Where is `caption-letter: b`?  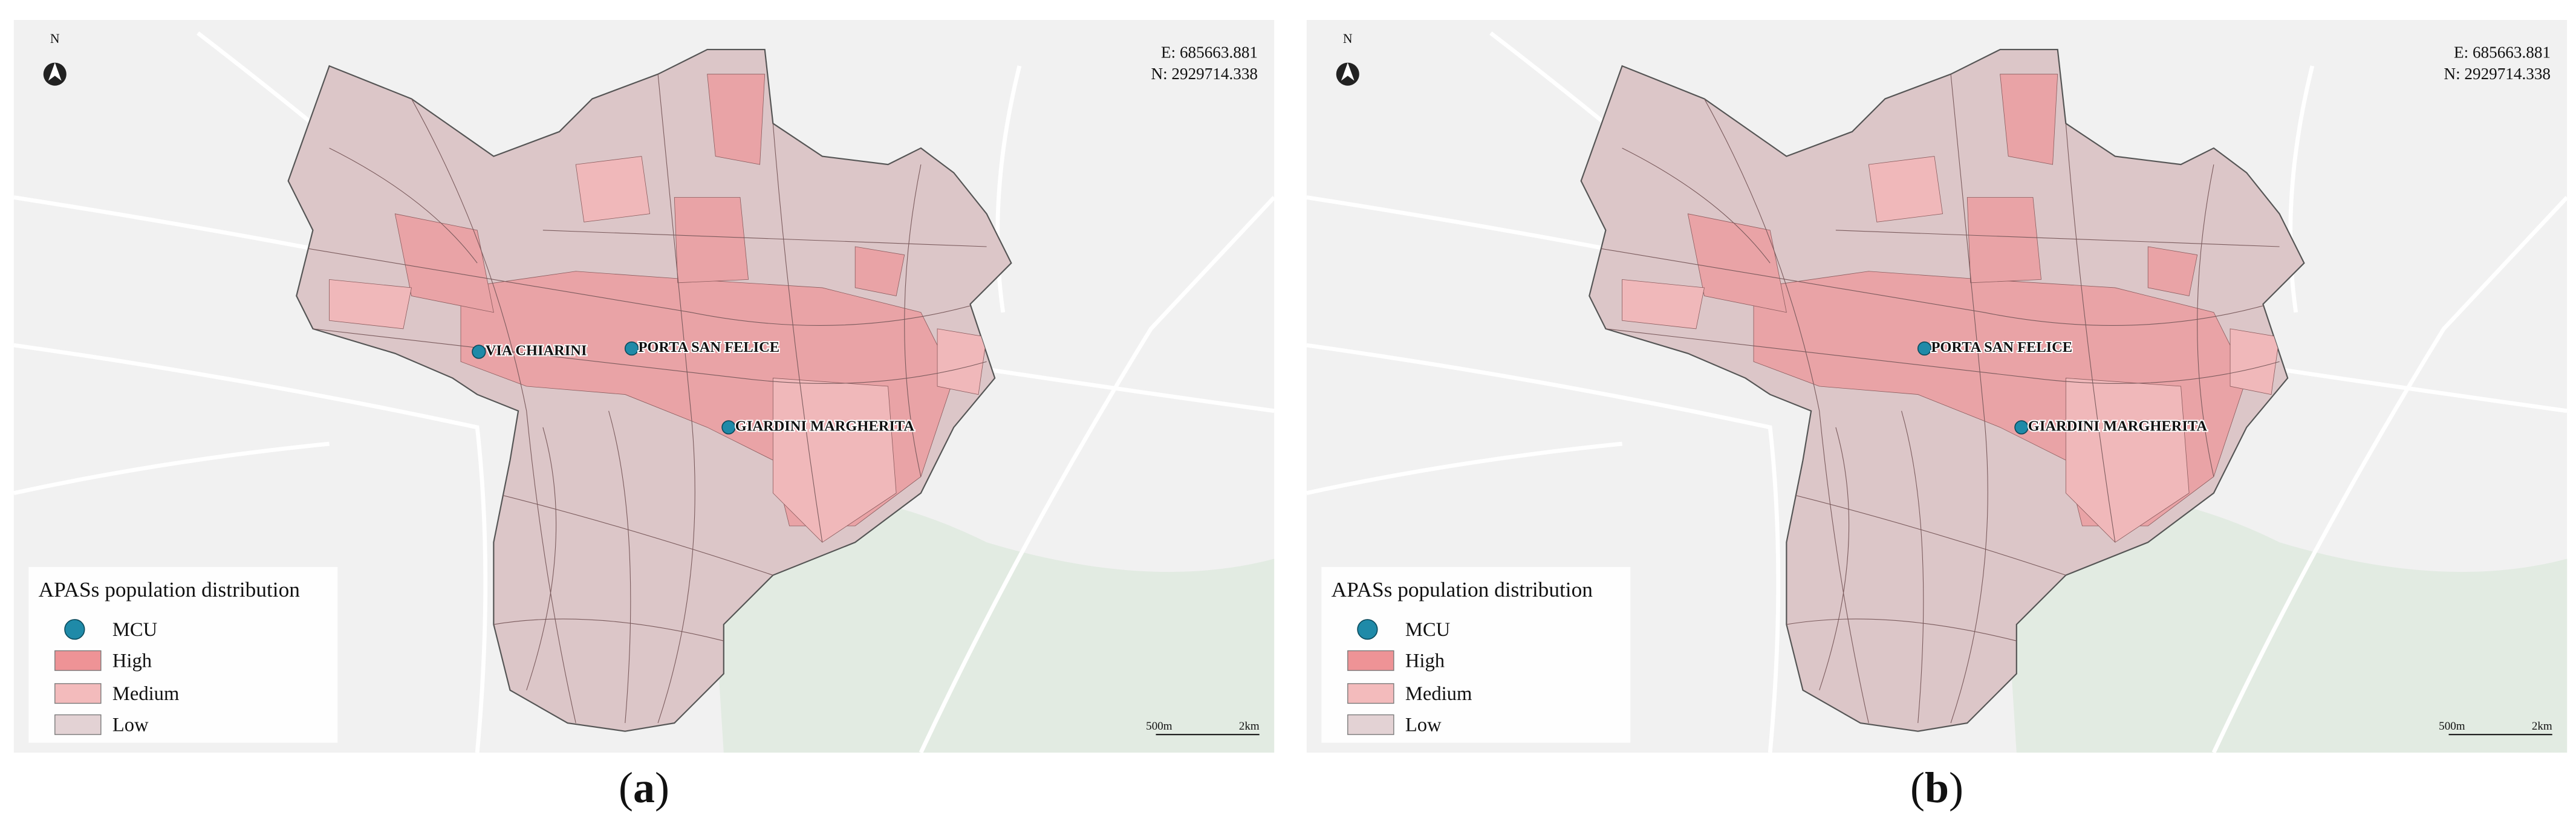 caption-letter: b is located at coordinates (1937, 787).